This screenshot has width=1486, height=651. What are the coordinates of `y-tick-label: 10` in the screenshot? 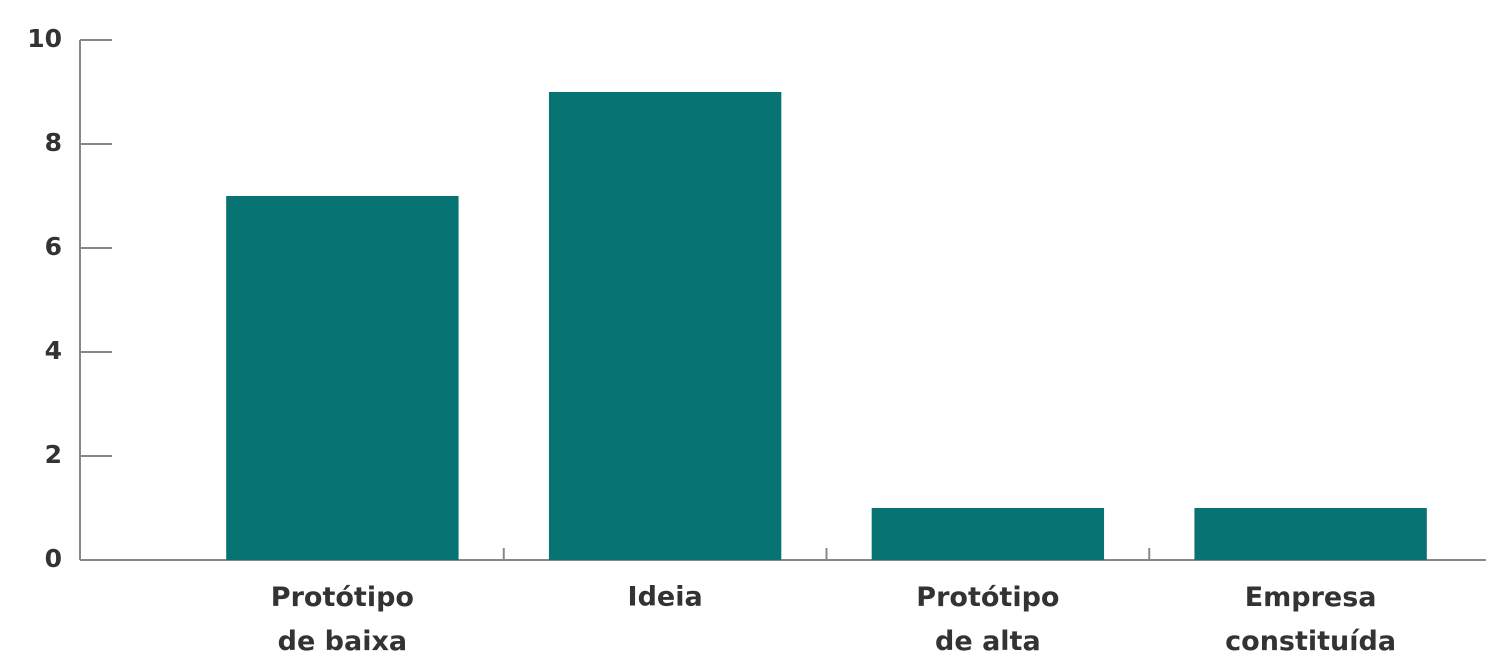 It's located at (44, 38).